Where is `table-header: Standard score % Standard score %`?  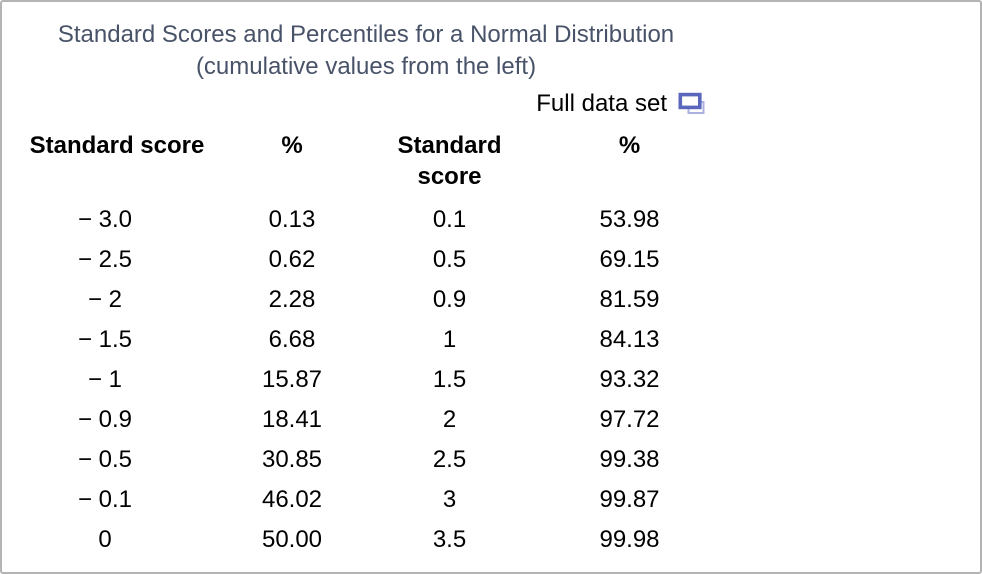
table-header: Standard score % Standard score % is located at coordinates (382, 165).